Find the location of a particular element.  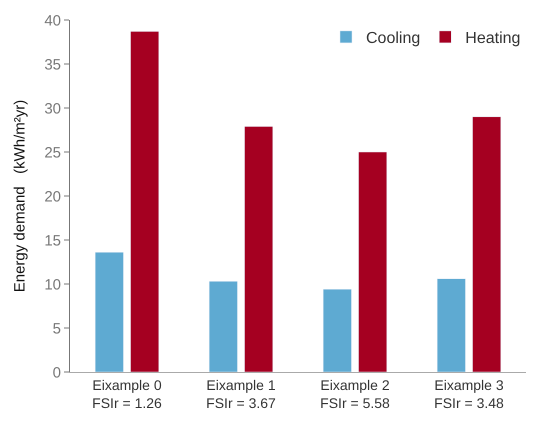

y-tick-label: 25 is located at coordinates (52, 153).